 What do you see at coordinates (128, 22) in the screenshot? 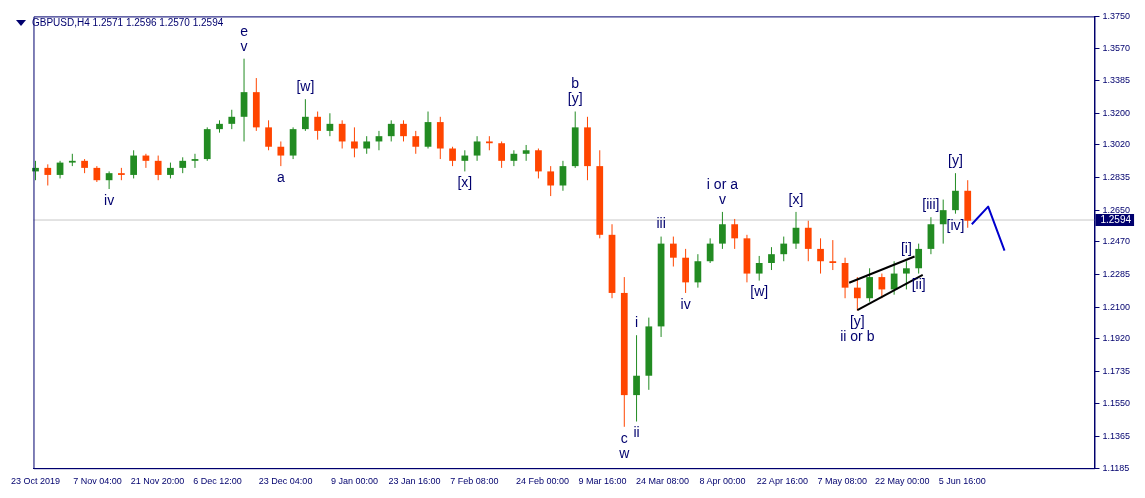
I see `chart-title: GBPUSD,H4 1.2571 1.2596 1.2570 1.2594` at bounding box center [128, 22].